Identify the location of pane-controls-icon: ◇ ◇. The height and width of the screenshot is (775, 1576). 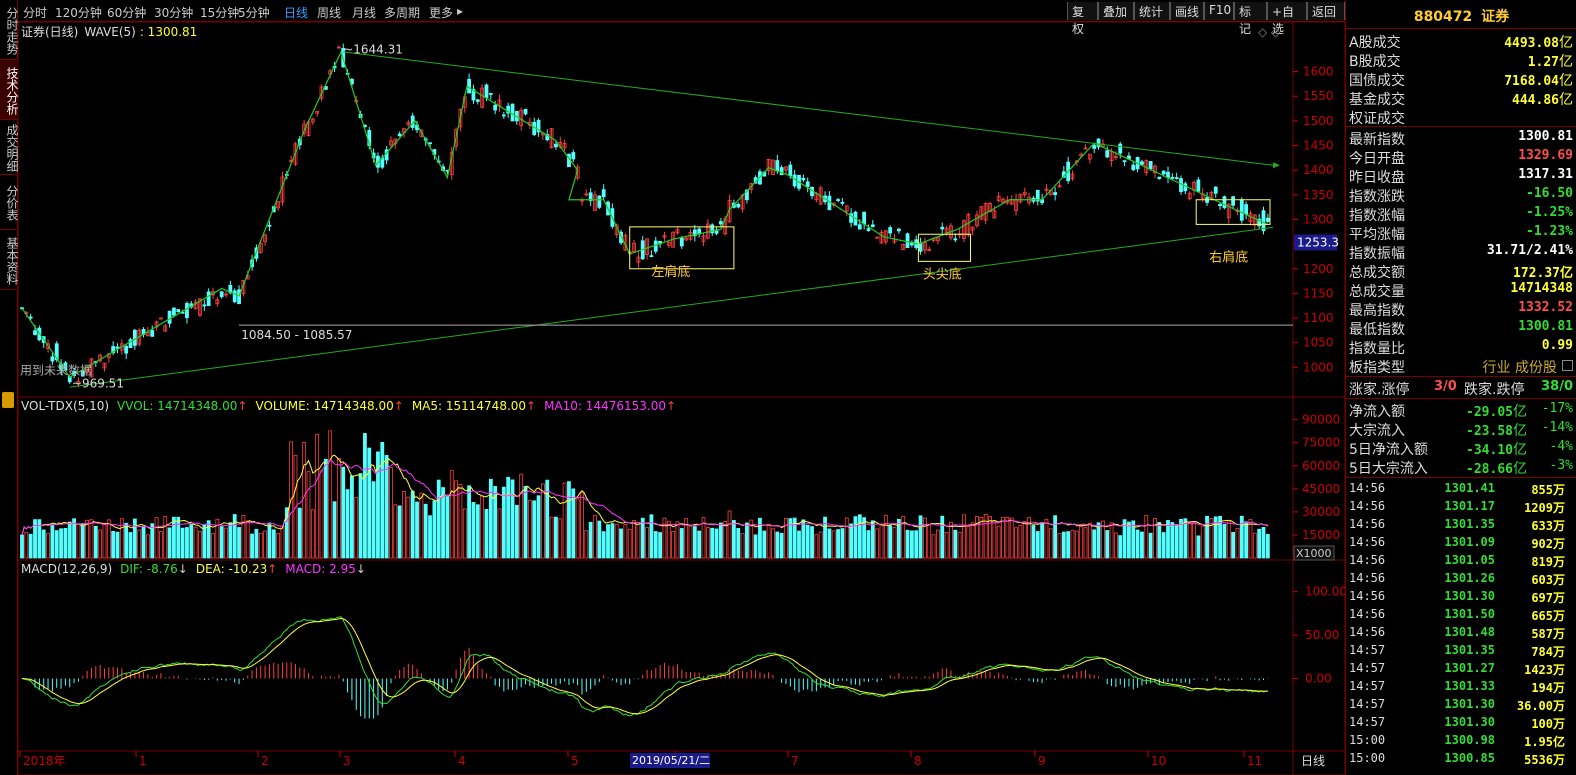
(1269, 32).